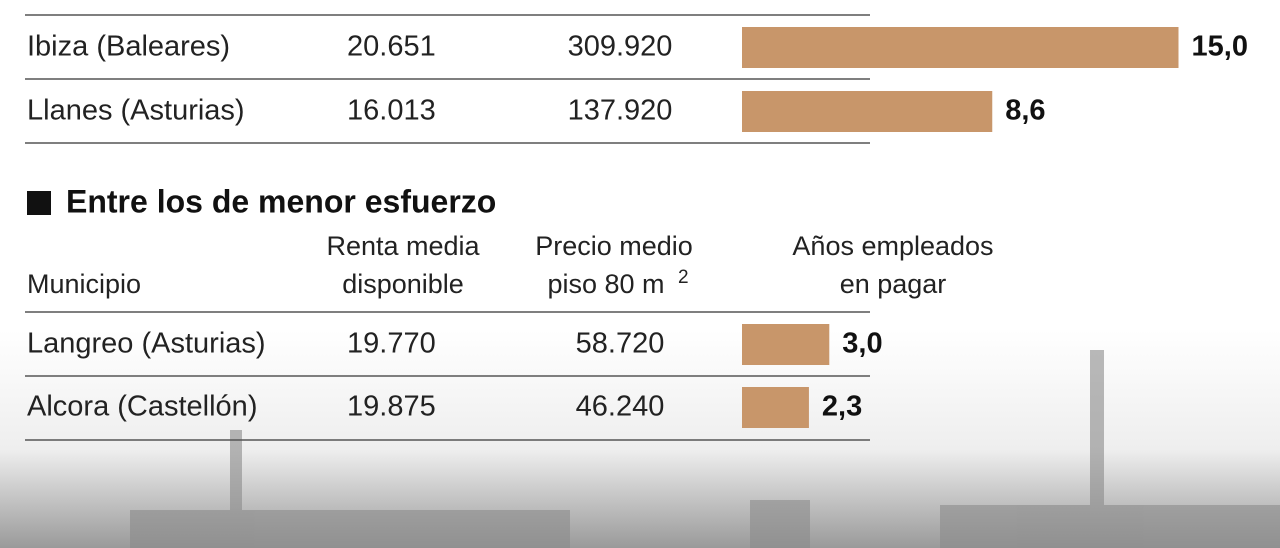  What do you see at coordinates (403, 246) in the screenshot?
I see `column-header: Renta media` at bounding box center [403, 246].